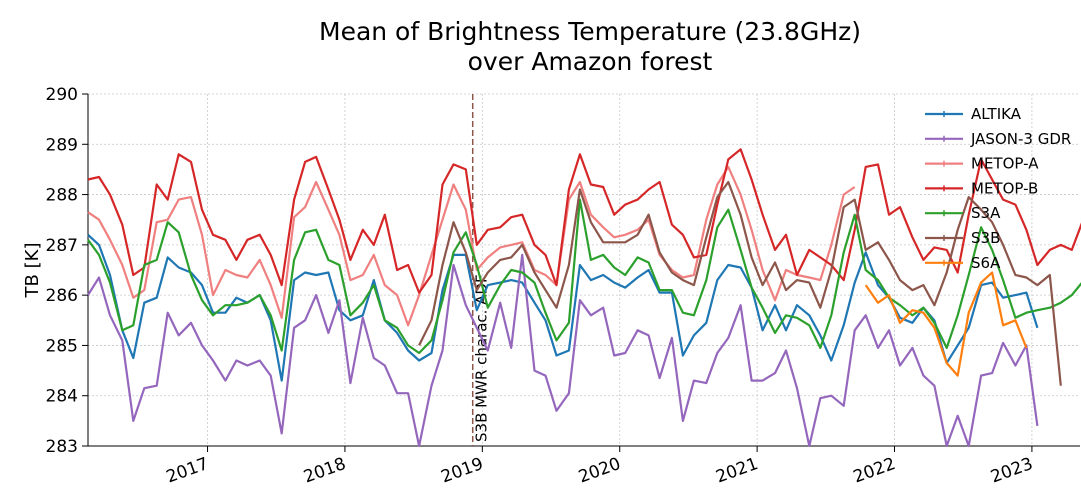 The height and width of the screenshot is (491, 1081). I want to click on data-line, so click(946, 324).